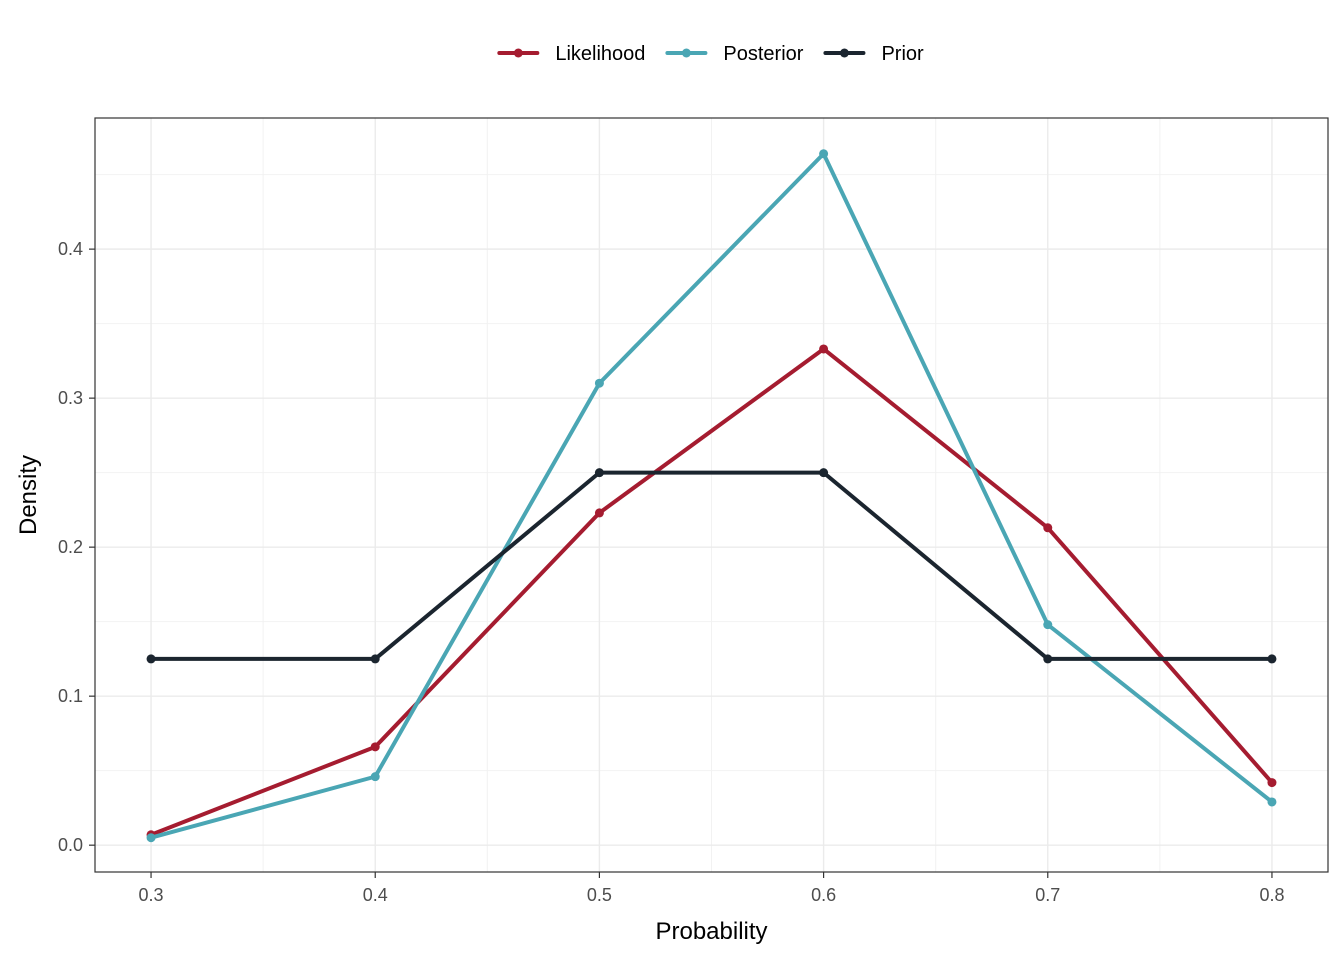  I want to click on legend-key-posterior, so click(686, 53).